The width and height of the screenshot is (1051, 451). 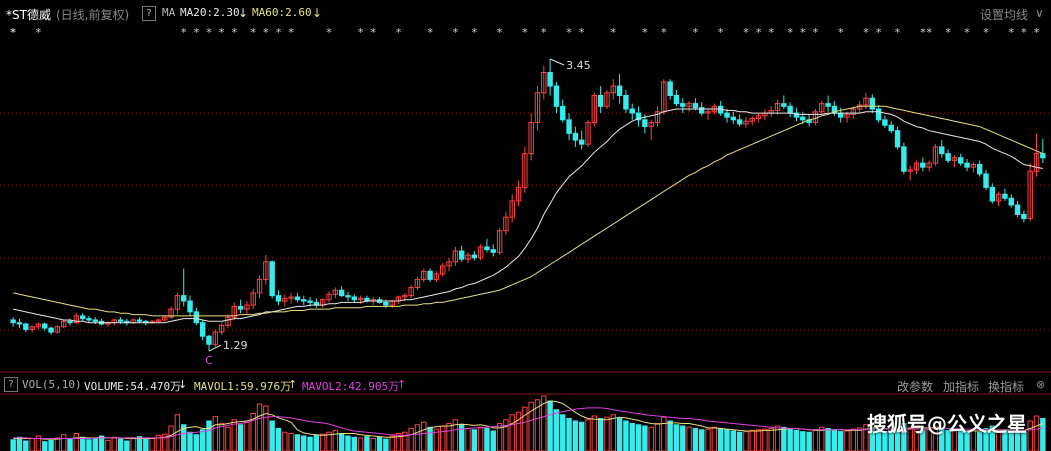 I want to click on volume-bars, so click(x=528, y=423).